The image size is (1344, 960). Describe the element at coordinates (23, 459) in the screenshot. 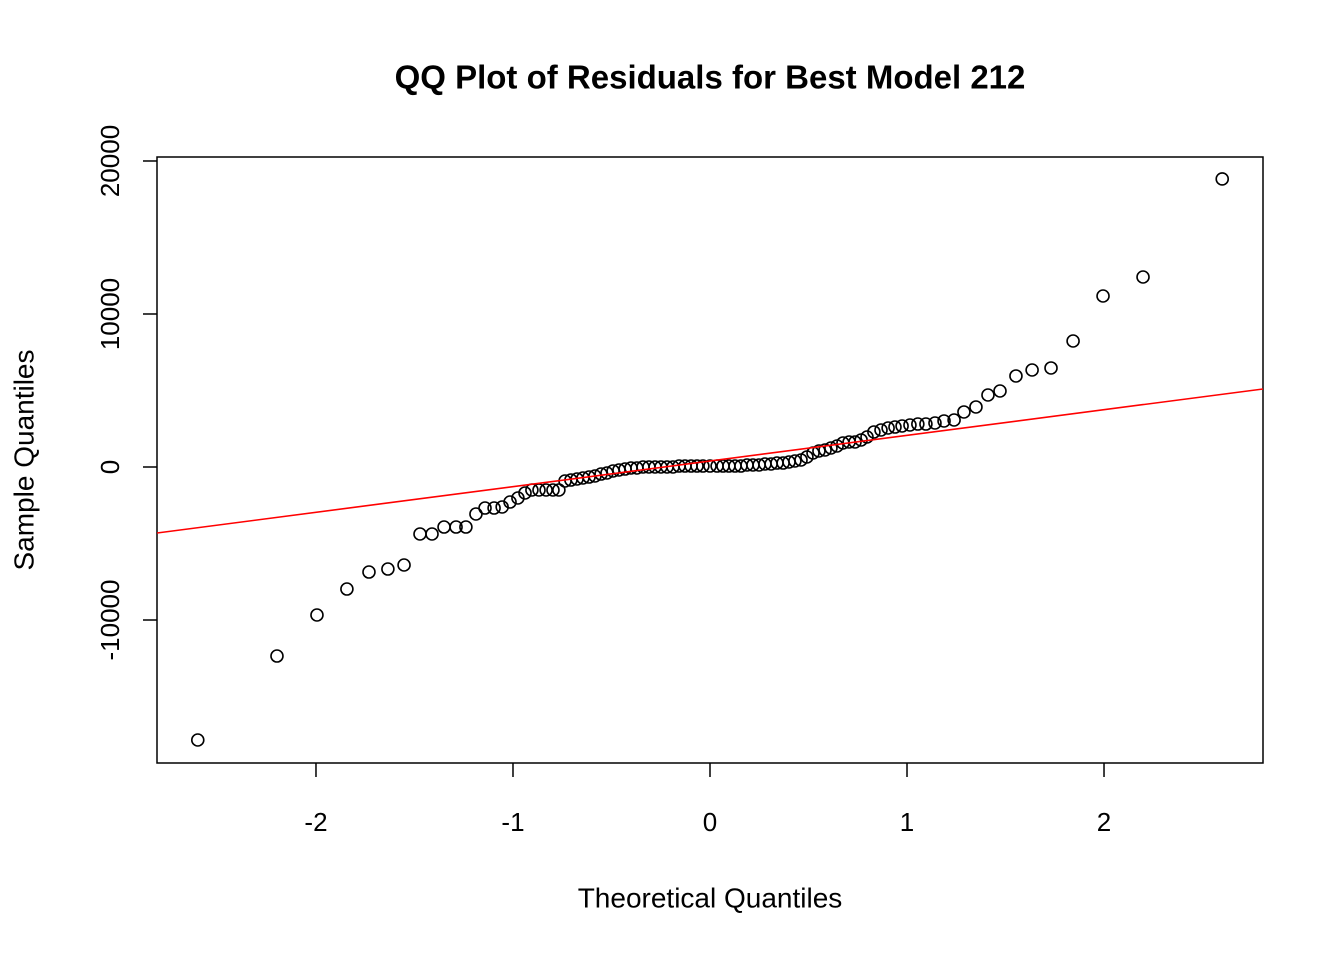

I see `y-axis-label: Sample Quantiles` at that location.